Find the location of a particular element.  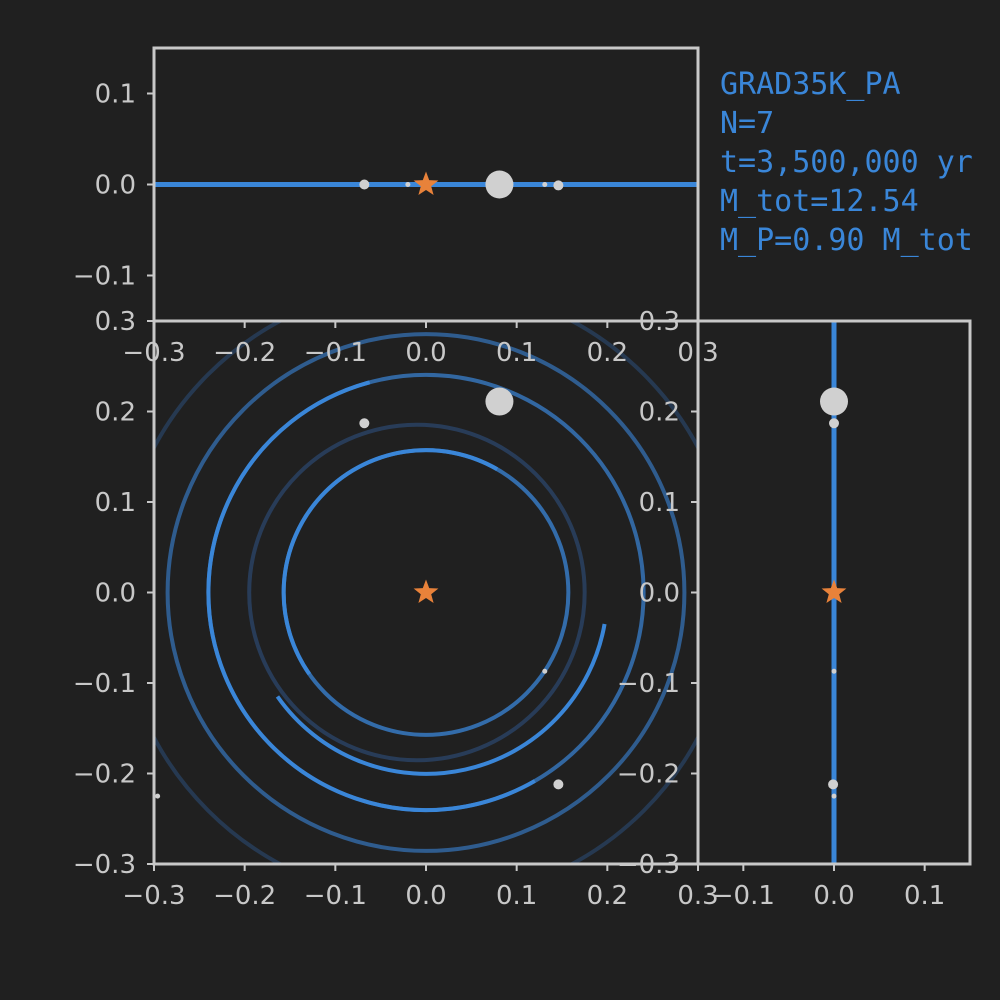

xy-y-tick-label: 0.3 is located at coordinates (115, 322).